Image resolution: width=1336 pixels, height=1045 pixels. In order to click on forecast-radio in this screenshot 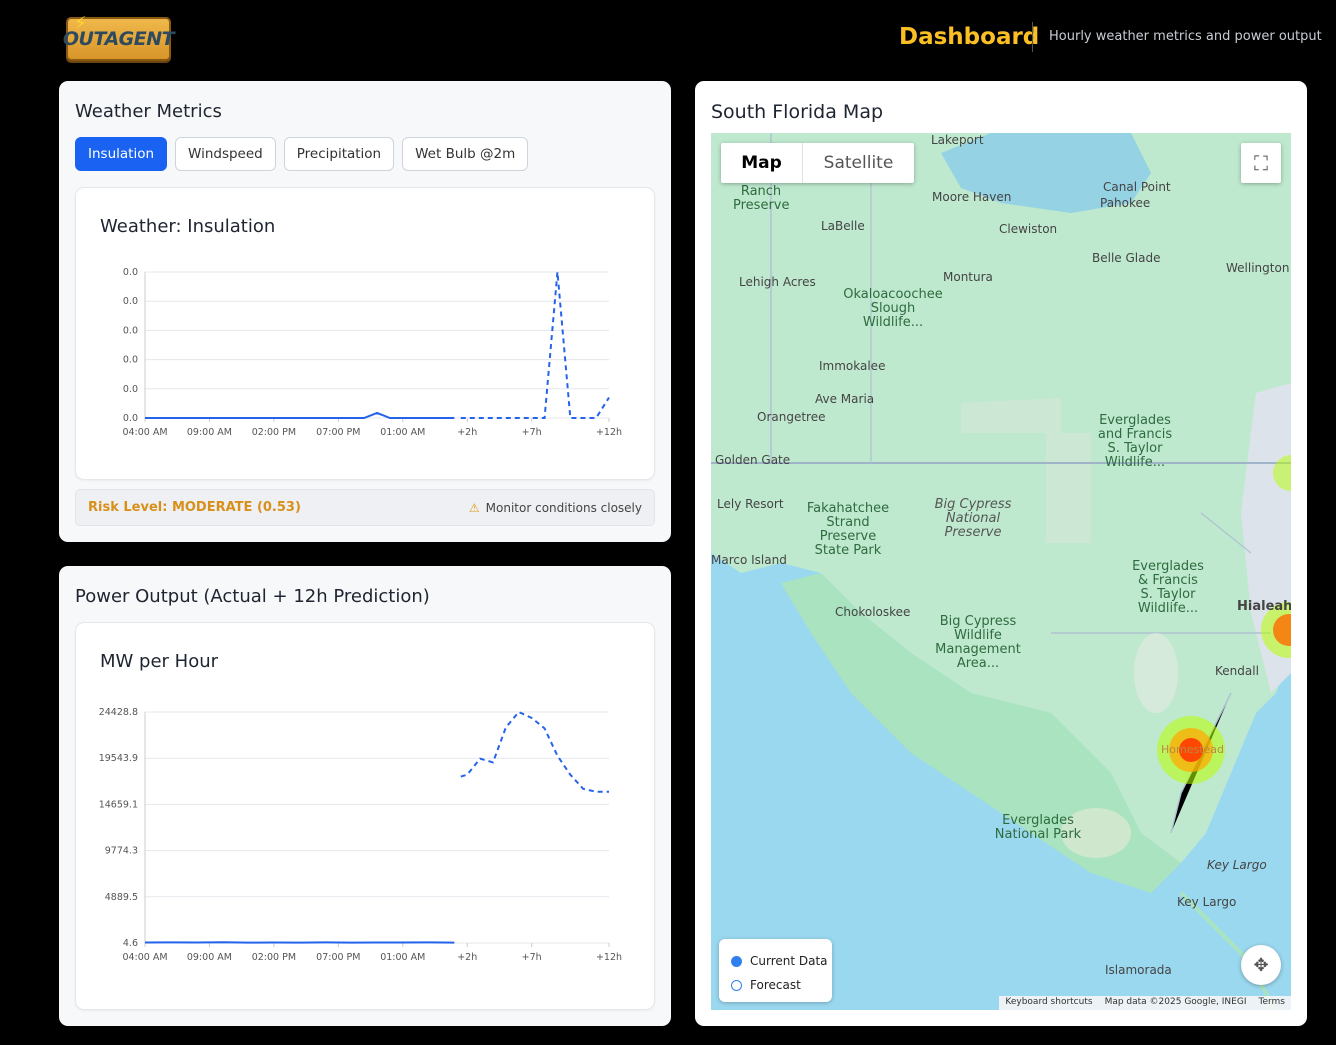, I will do `click(736, 985)`.